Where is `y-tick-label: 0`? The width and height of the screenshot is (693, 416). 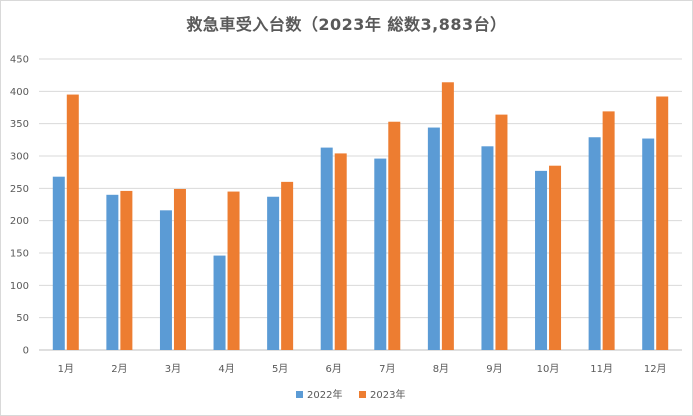 y-tick-label: 0 is located at coordinates (26, 351).